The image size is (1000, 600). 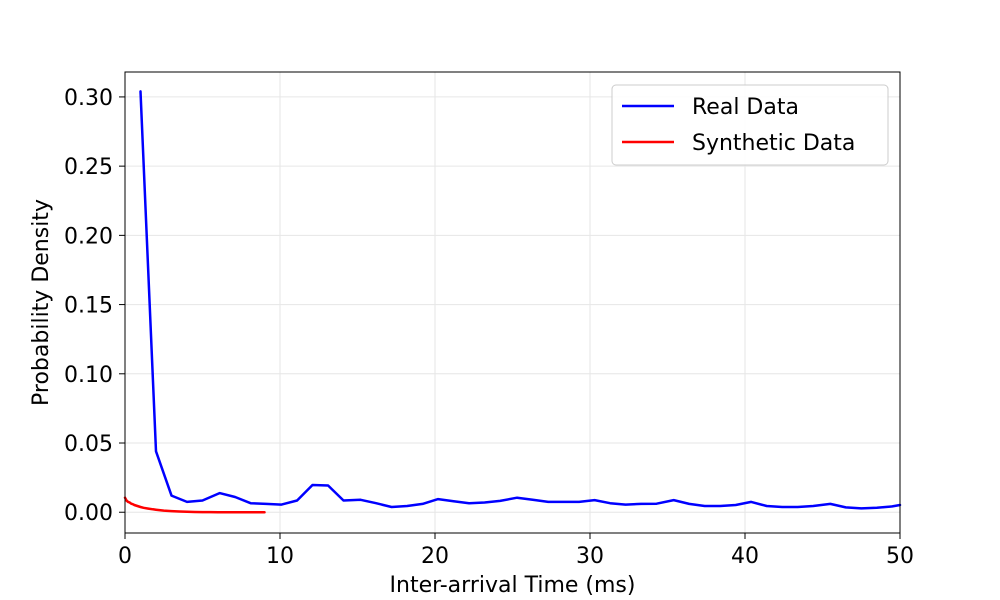 What do you see at coordinates (88, 306) in the screenshot?
I see `y-tick-label: 0.15` at bounding box center [88, 306].